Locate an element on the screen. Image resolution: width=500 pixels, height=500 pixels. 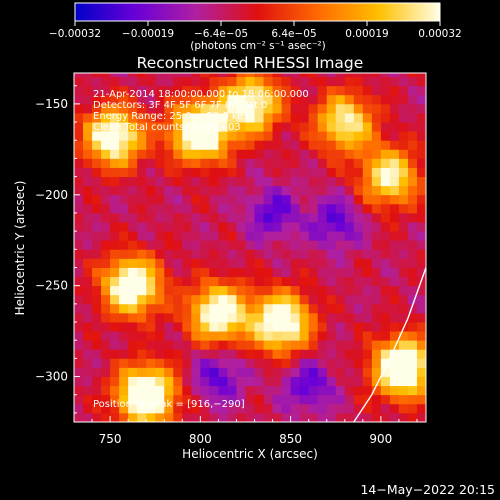
x-tick-label: 900 is located at coordinates (380, 439).